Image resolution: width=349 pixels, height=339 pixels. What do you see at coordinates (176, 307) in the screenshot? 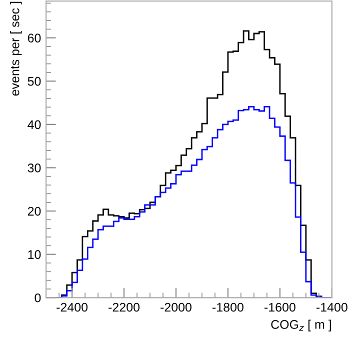
I see `x-tick-label: -2000` at bounding box center [176, 307].